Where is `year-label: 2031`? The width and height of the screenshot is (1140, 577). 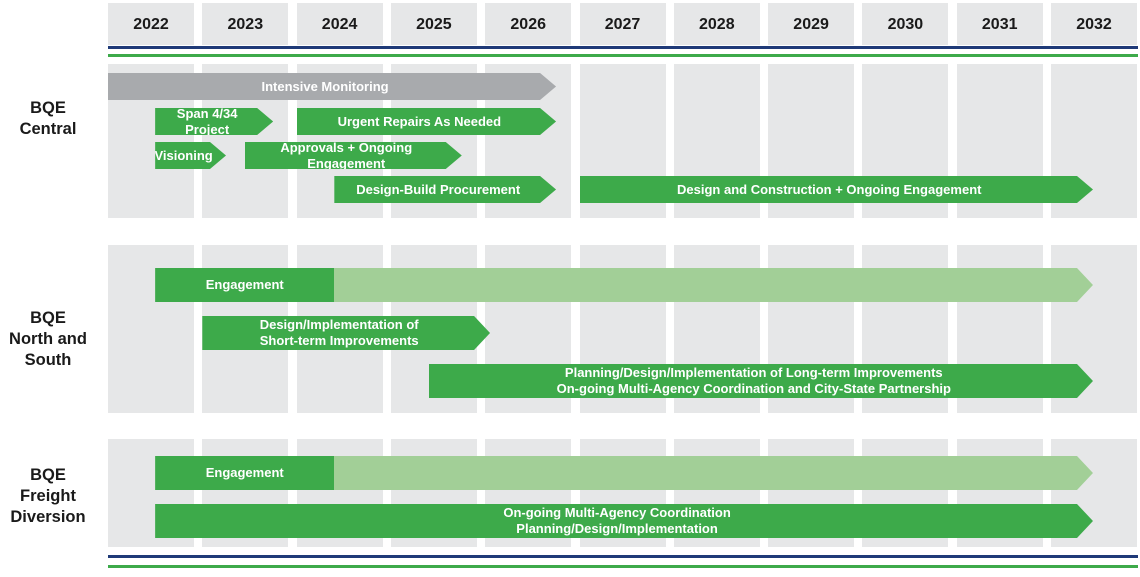
year-label: 2031 is located at coordinates (999, 24).